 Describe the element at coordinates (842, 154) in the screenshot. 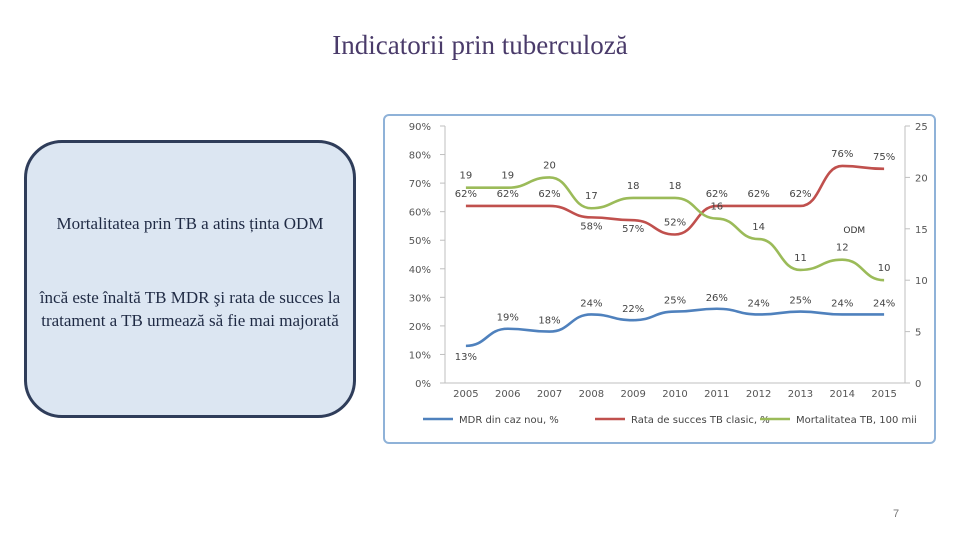

I see `data-label: 76%` at that location.